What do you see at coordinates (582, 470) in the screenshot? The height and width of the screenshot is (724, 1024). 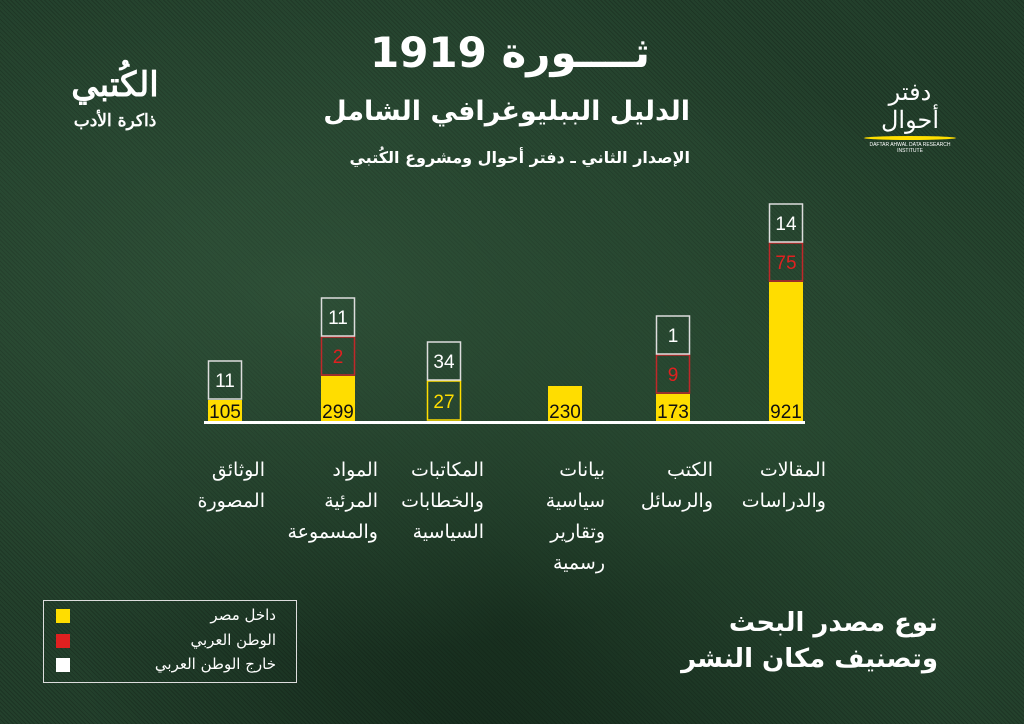 I see `category-label-line: بيانات` at bounding box center [582, 470].